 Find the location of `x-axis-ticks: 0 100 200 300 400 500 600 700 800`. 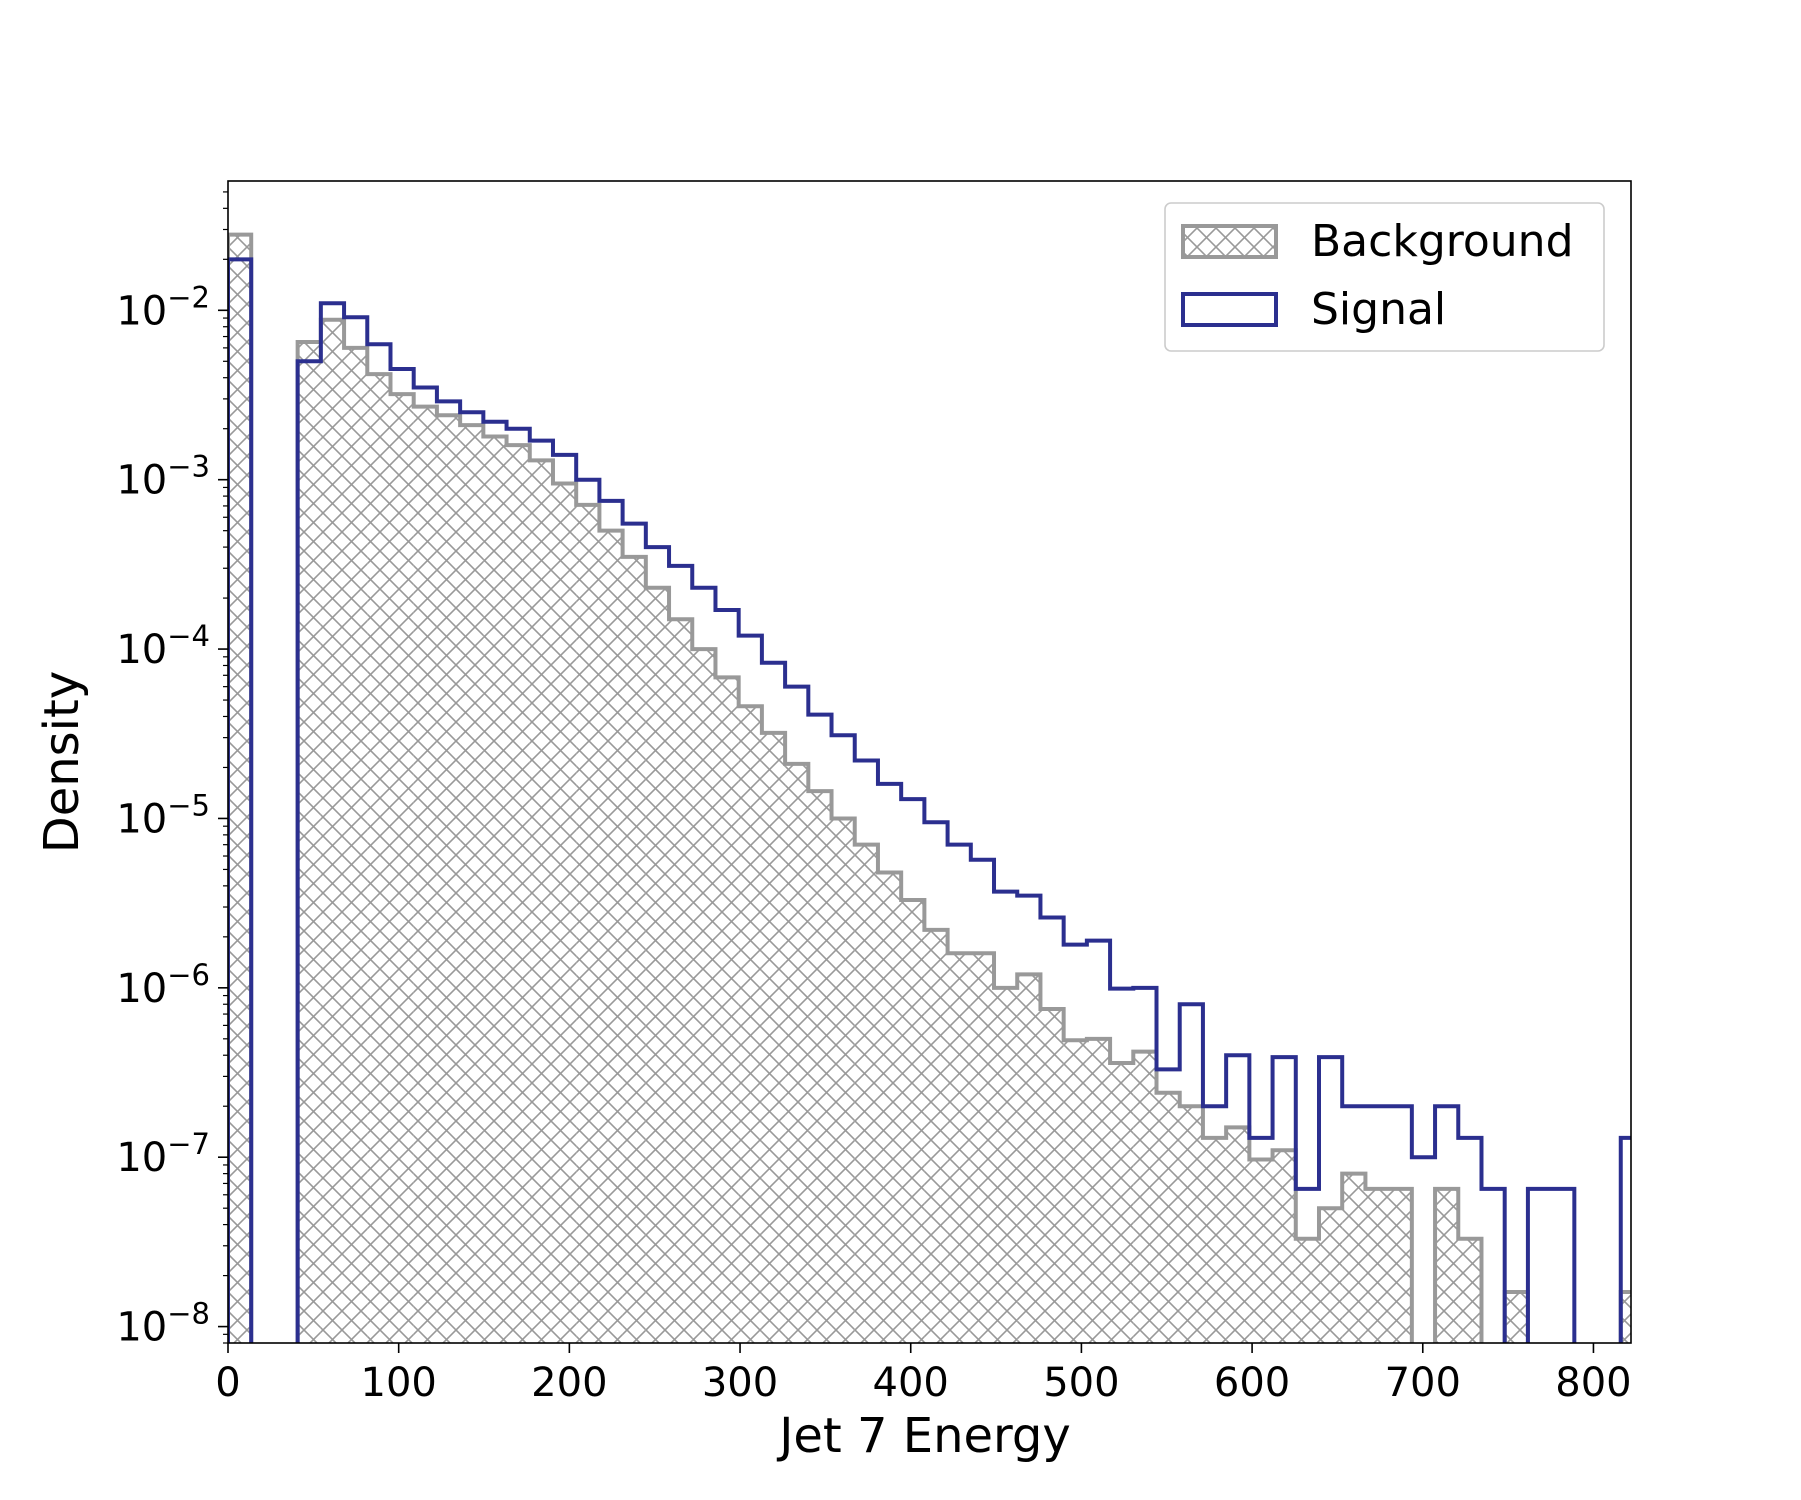

x-axis-ticks: 0 100 200 300 400 500 600 700 800 is located at coordinates (923, 1374).